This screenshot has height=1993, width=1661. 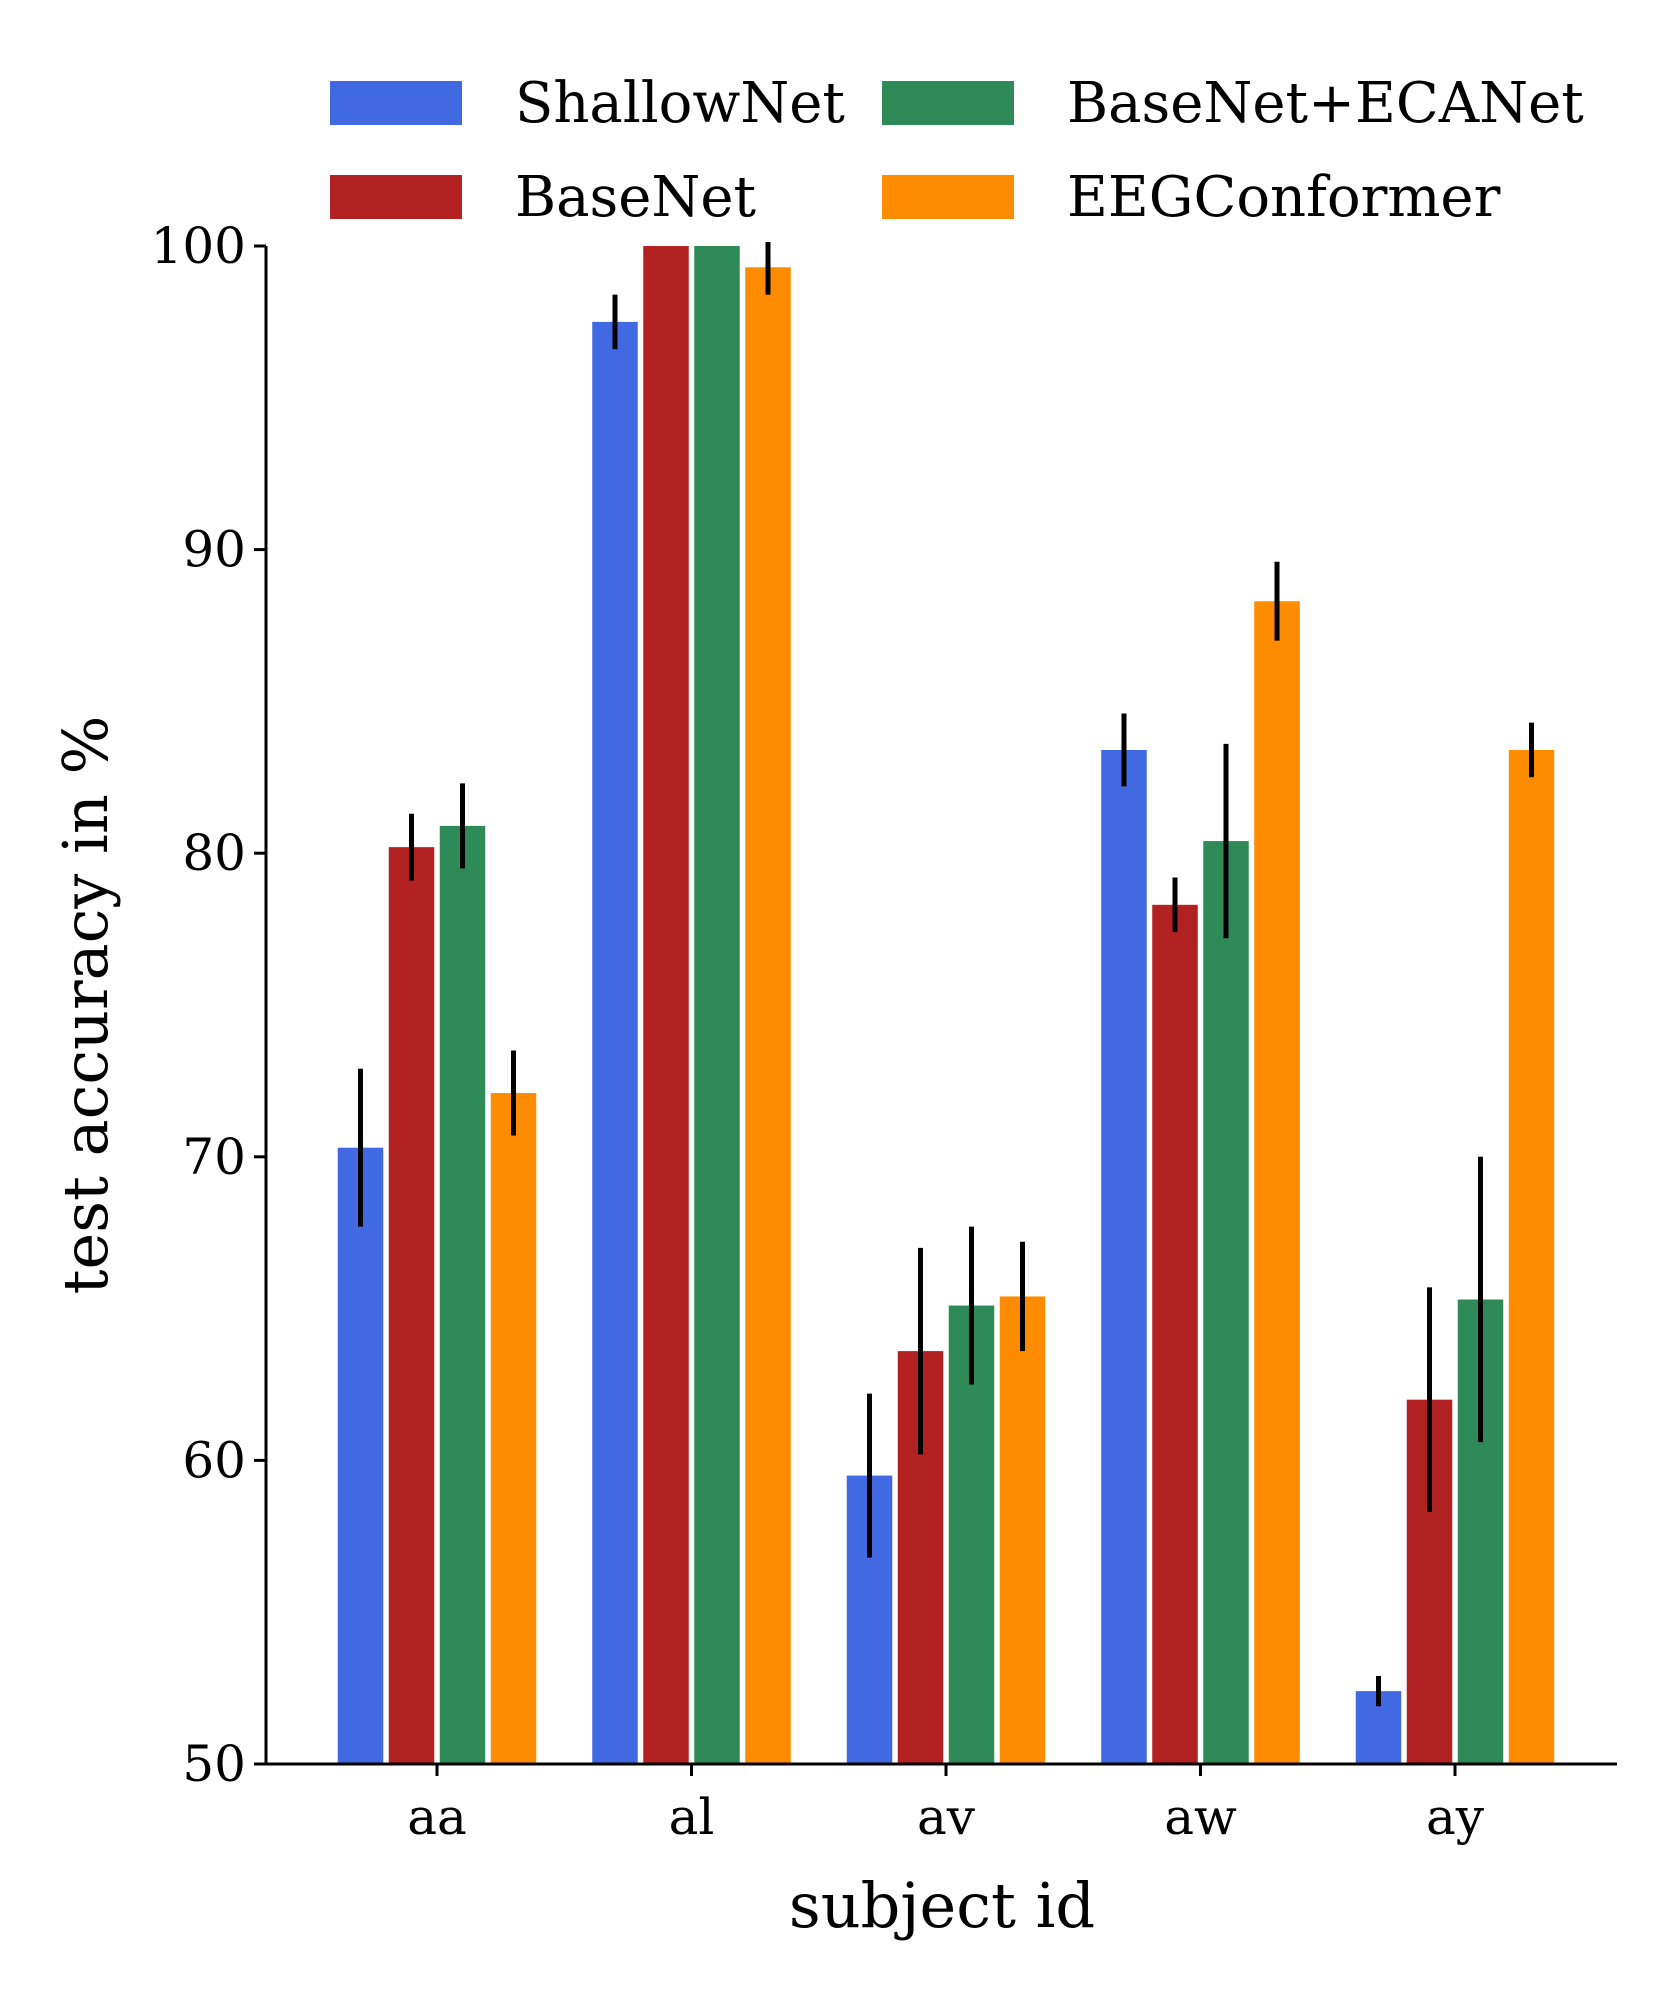 What do you see at coordinates (942, 1905) in the screenshot?
I see `x-axis-title: subject id` at bounding box center [942, 1905].